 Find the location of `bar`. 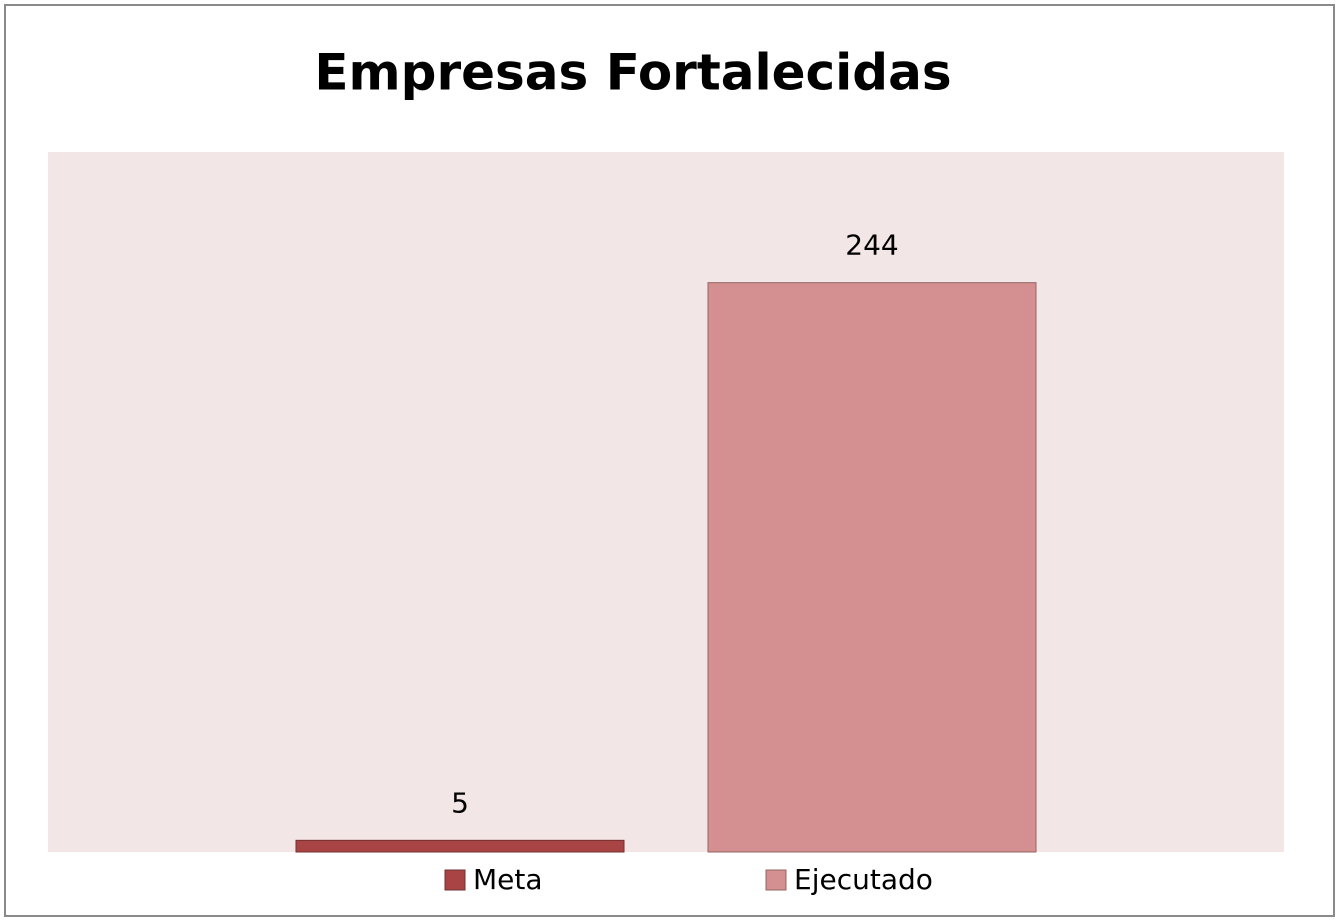

bar is located at coordinates (460, 846).